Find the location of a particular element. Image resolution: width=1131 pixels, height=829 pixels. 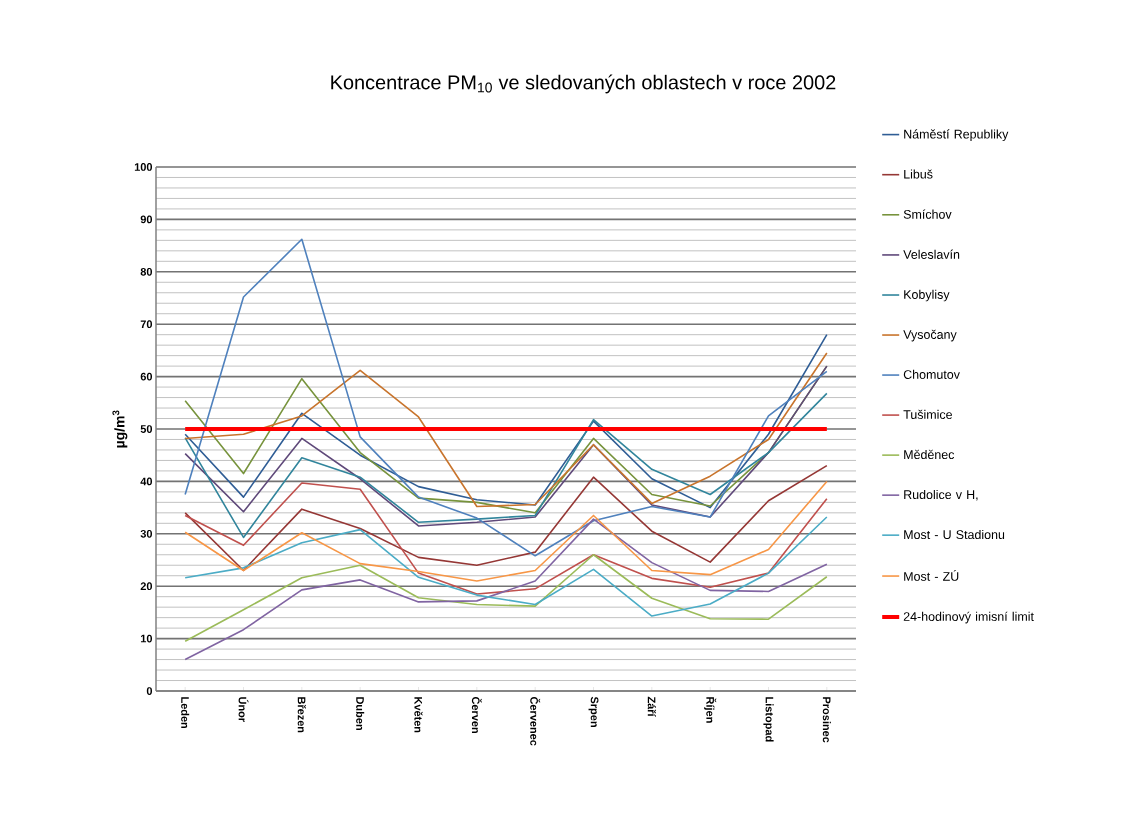

legend-label: Náměstí Republiky is located at coordinates (956, 135).